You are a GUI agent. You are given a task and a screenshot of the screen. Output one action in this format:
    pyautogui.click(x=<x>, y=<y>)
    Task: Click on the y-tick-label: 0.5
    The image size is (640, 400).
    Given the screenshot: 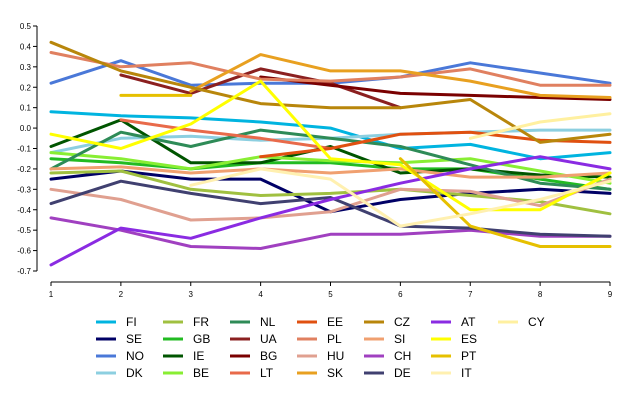 What is the action you would take?
    pyautogui.click(x=26, y=26)
    